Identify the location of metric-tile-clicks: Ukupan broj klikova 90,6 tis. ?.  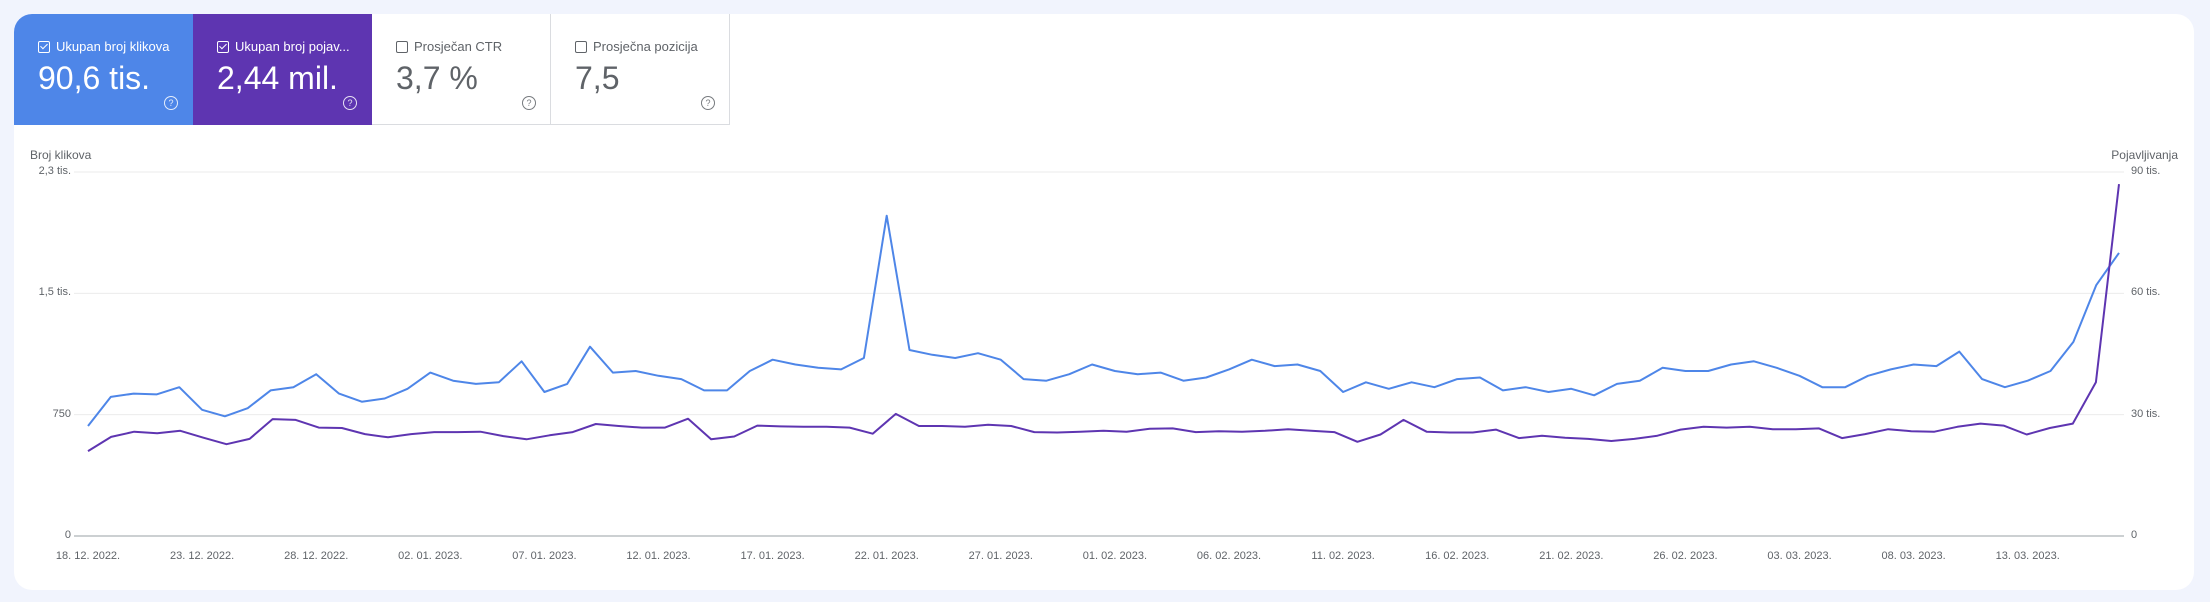
(103, 69).